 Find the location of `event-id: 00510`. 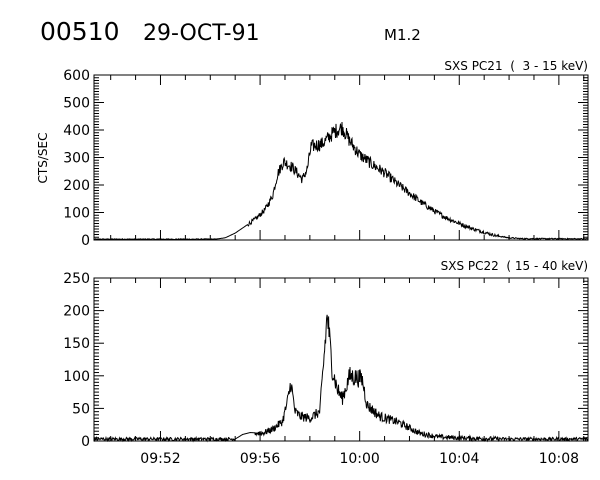

event-id: 00510 is located at coordinates (80, 31).